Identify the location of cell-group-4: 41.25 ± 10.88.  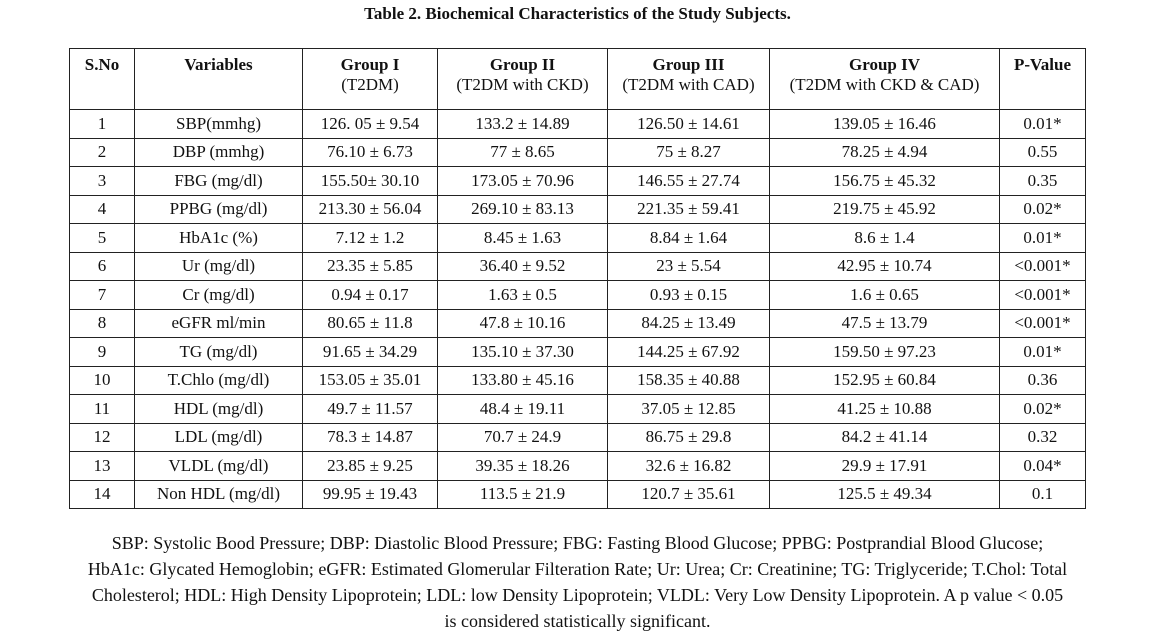
(884, 409).